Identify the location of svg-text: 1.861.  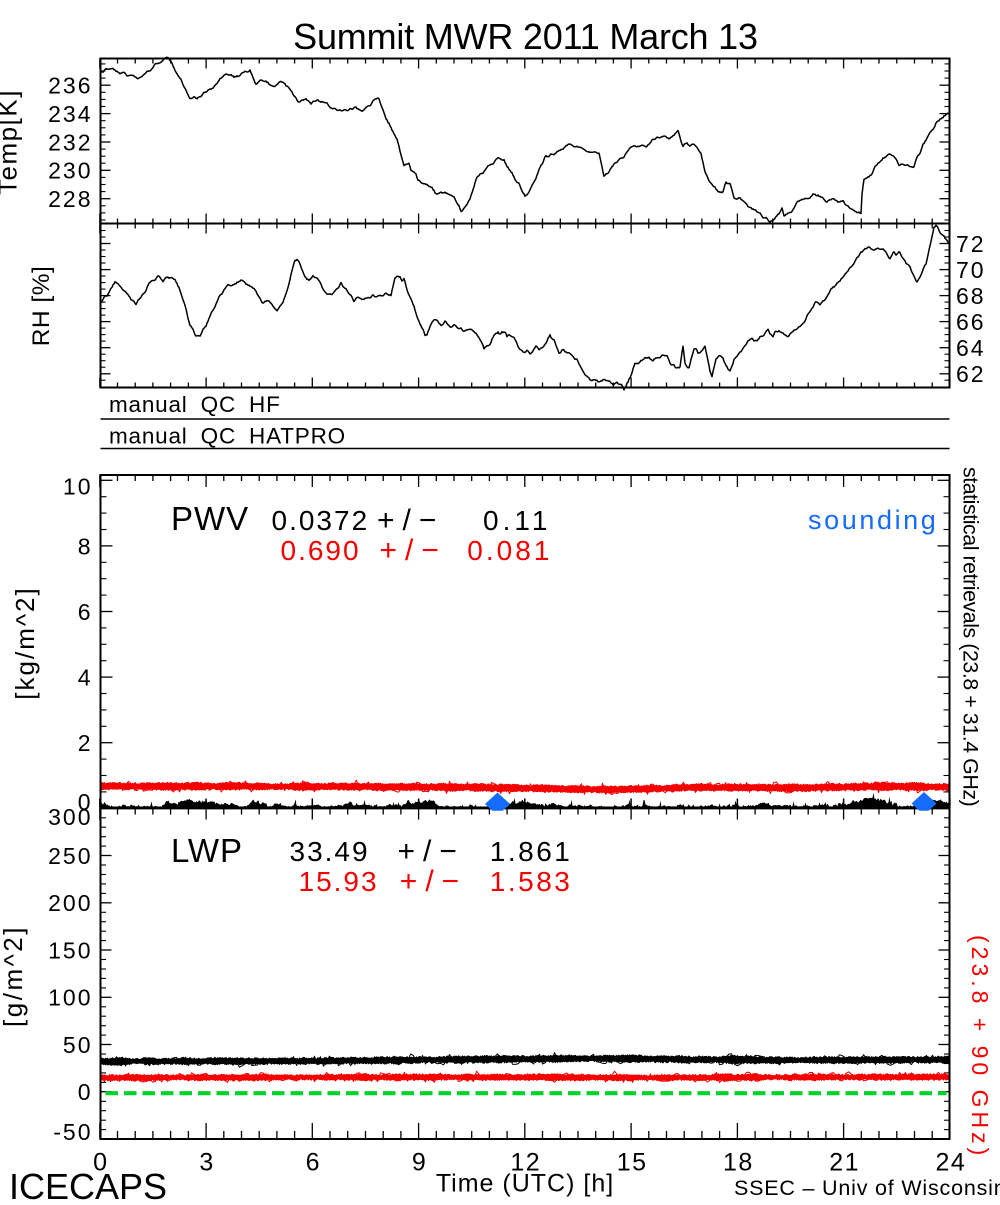
(531, 851).